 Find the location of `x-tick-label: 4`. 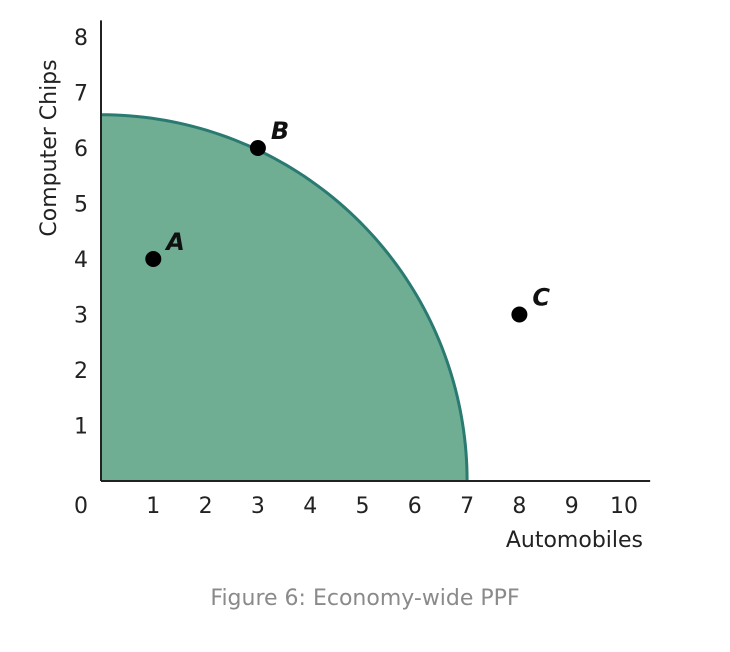

x-tick-label: 4 is located at coordinates (310, 506).